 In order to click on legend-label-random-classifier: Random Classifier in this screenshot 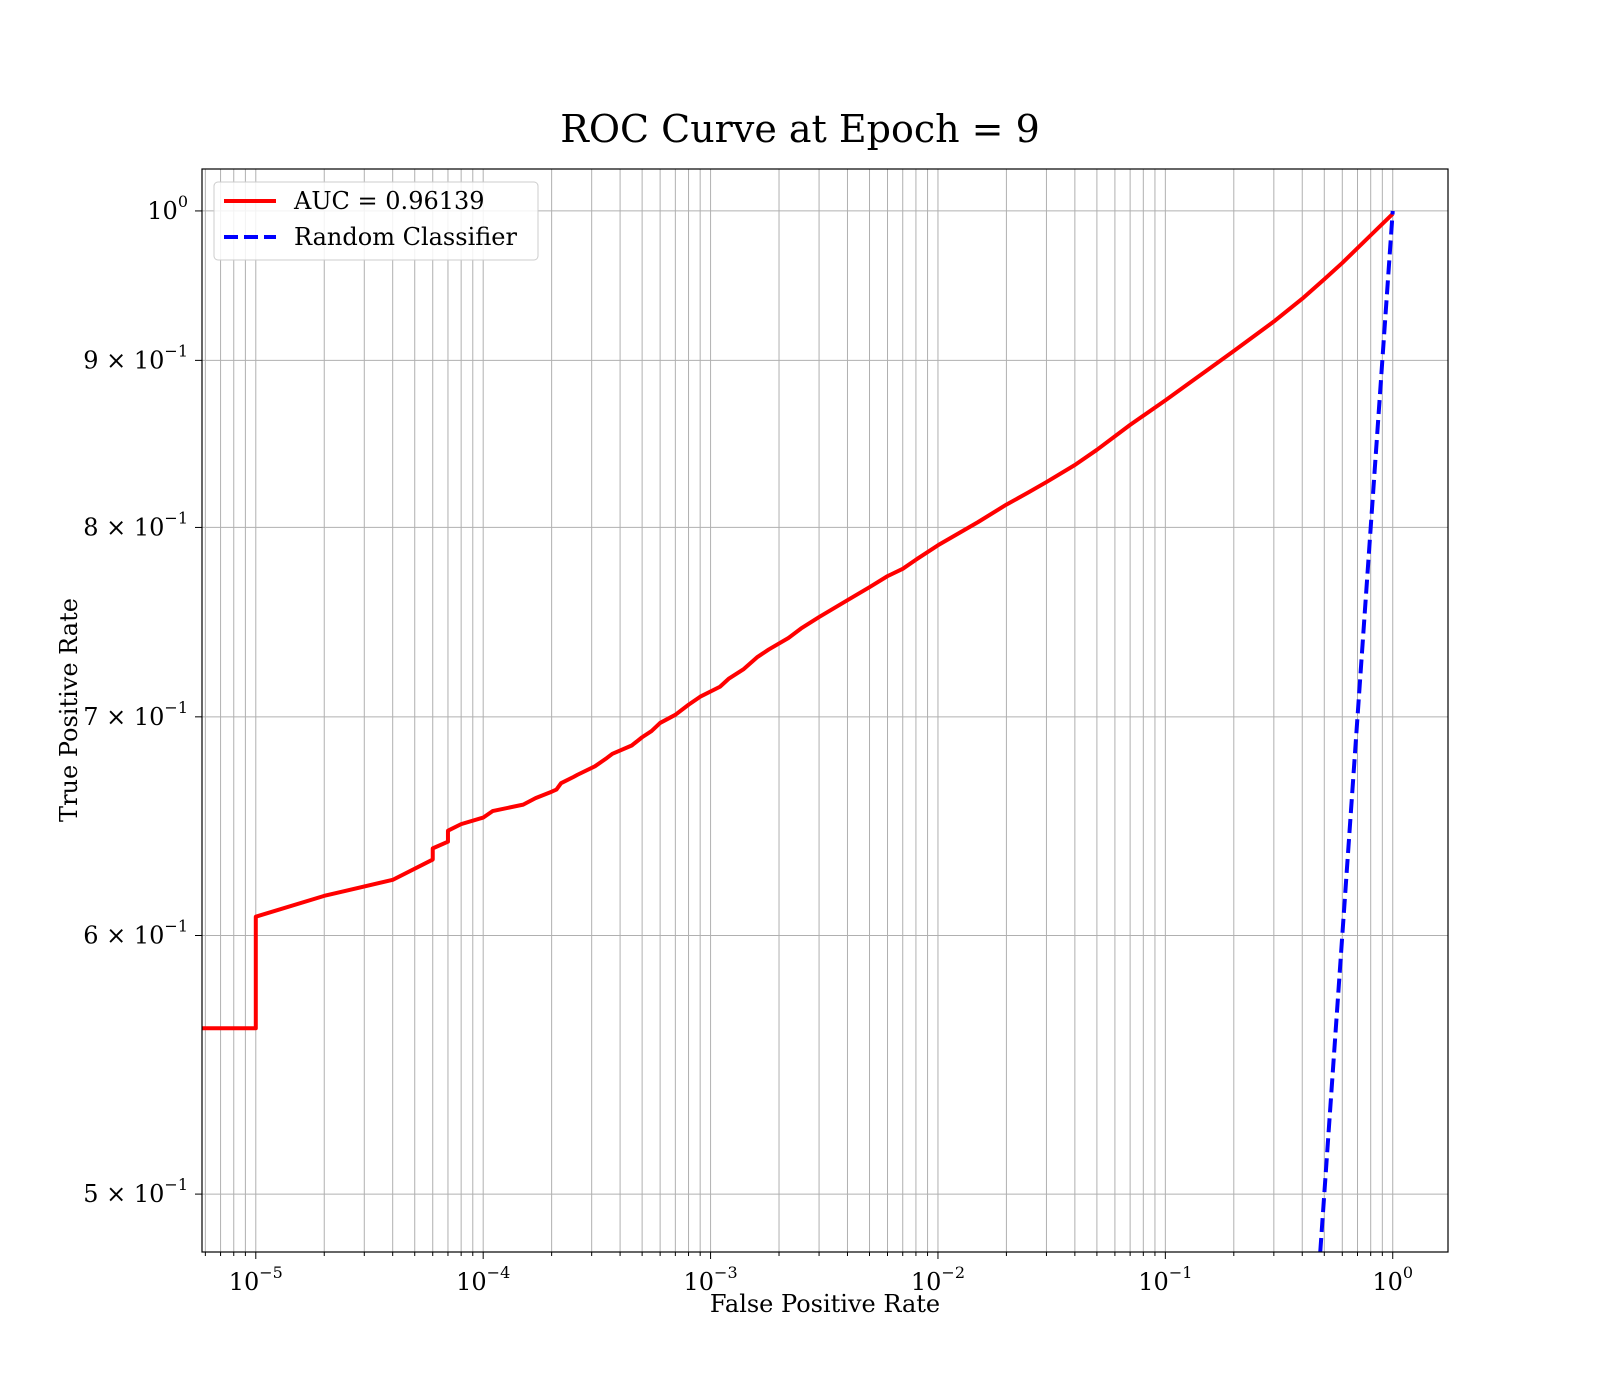, I will do `click(405, 237)`.